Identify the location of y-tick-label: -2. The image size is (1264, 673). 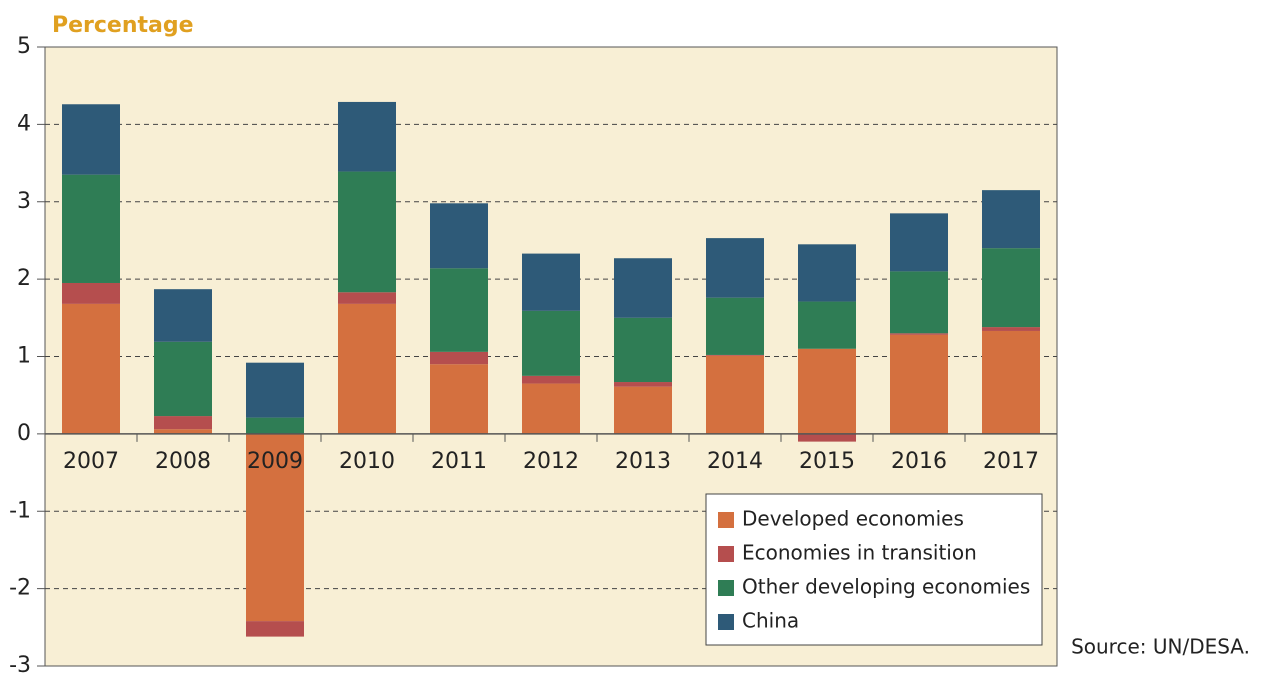
(20, 588).